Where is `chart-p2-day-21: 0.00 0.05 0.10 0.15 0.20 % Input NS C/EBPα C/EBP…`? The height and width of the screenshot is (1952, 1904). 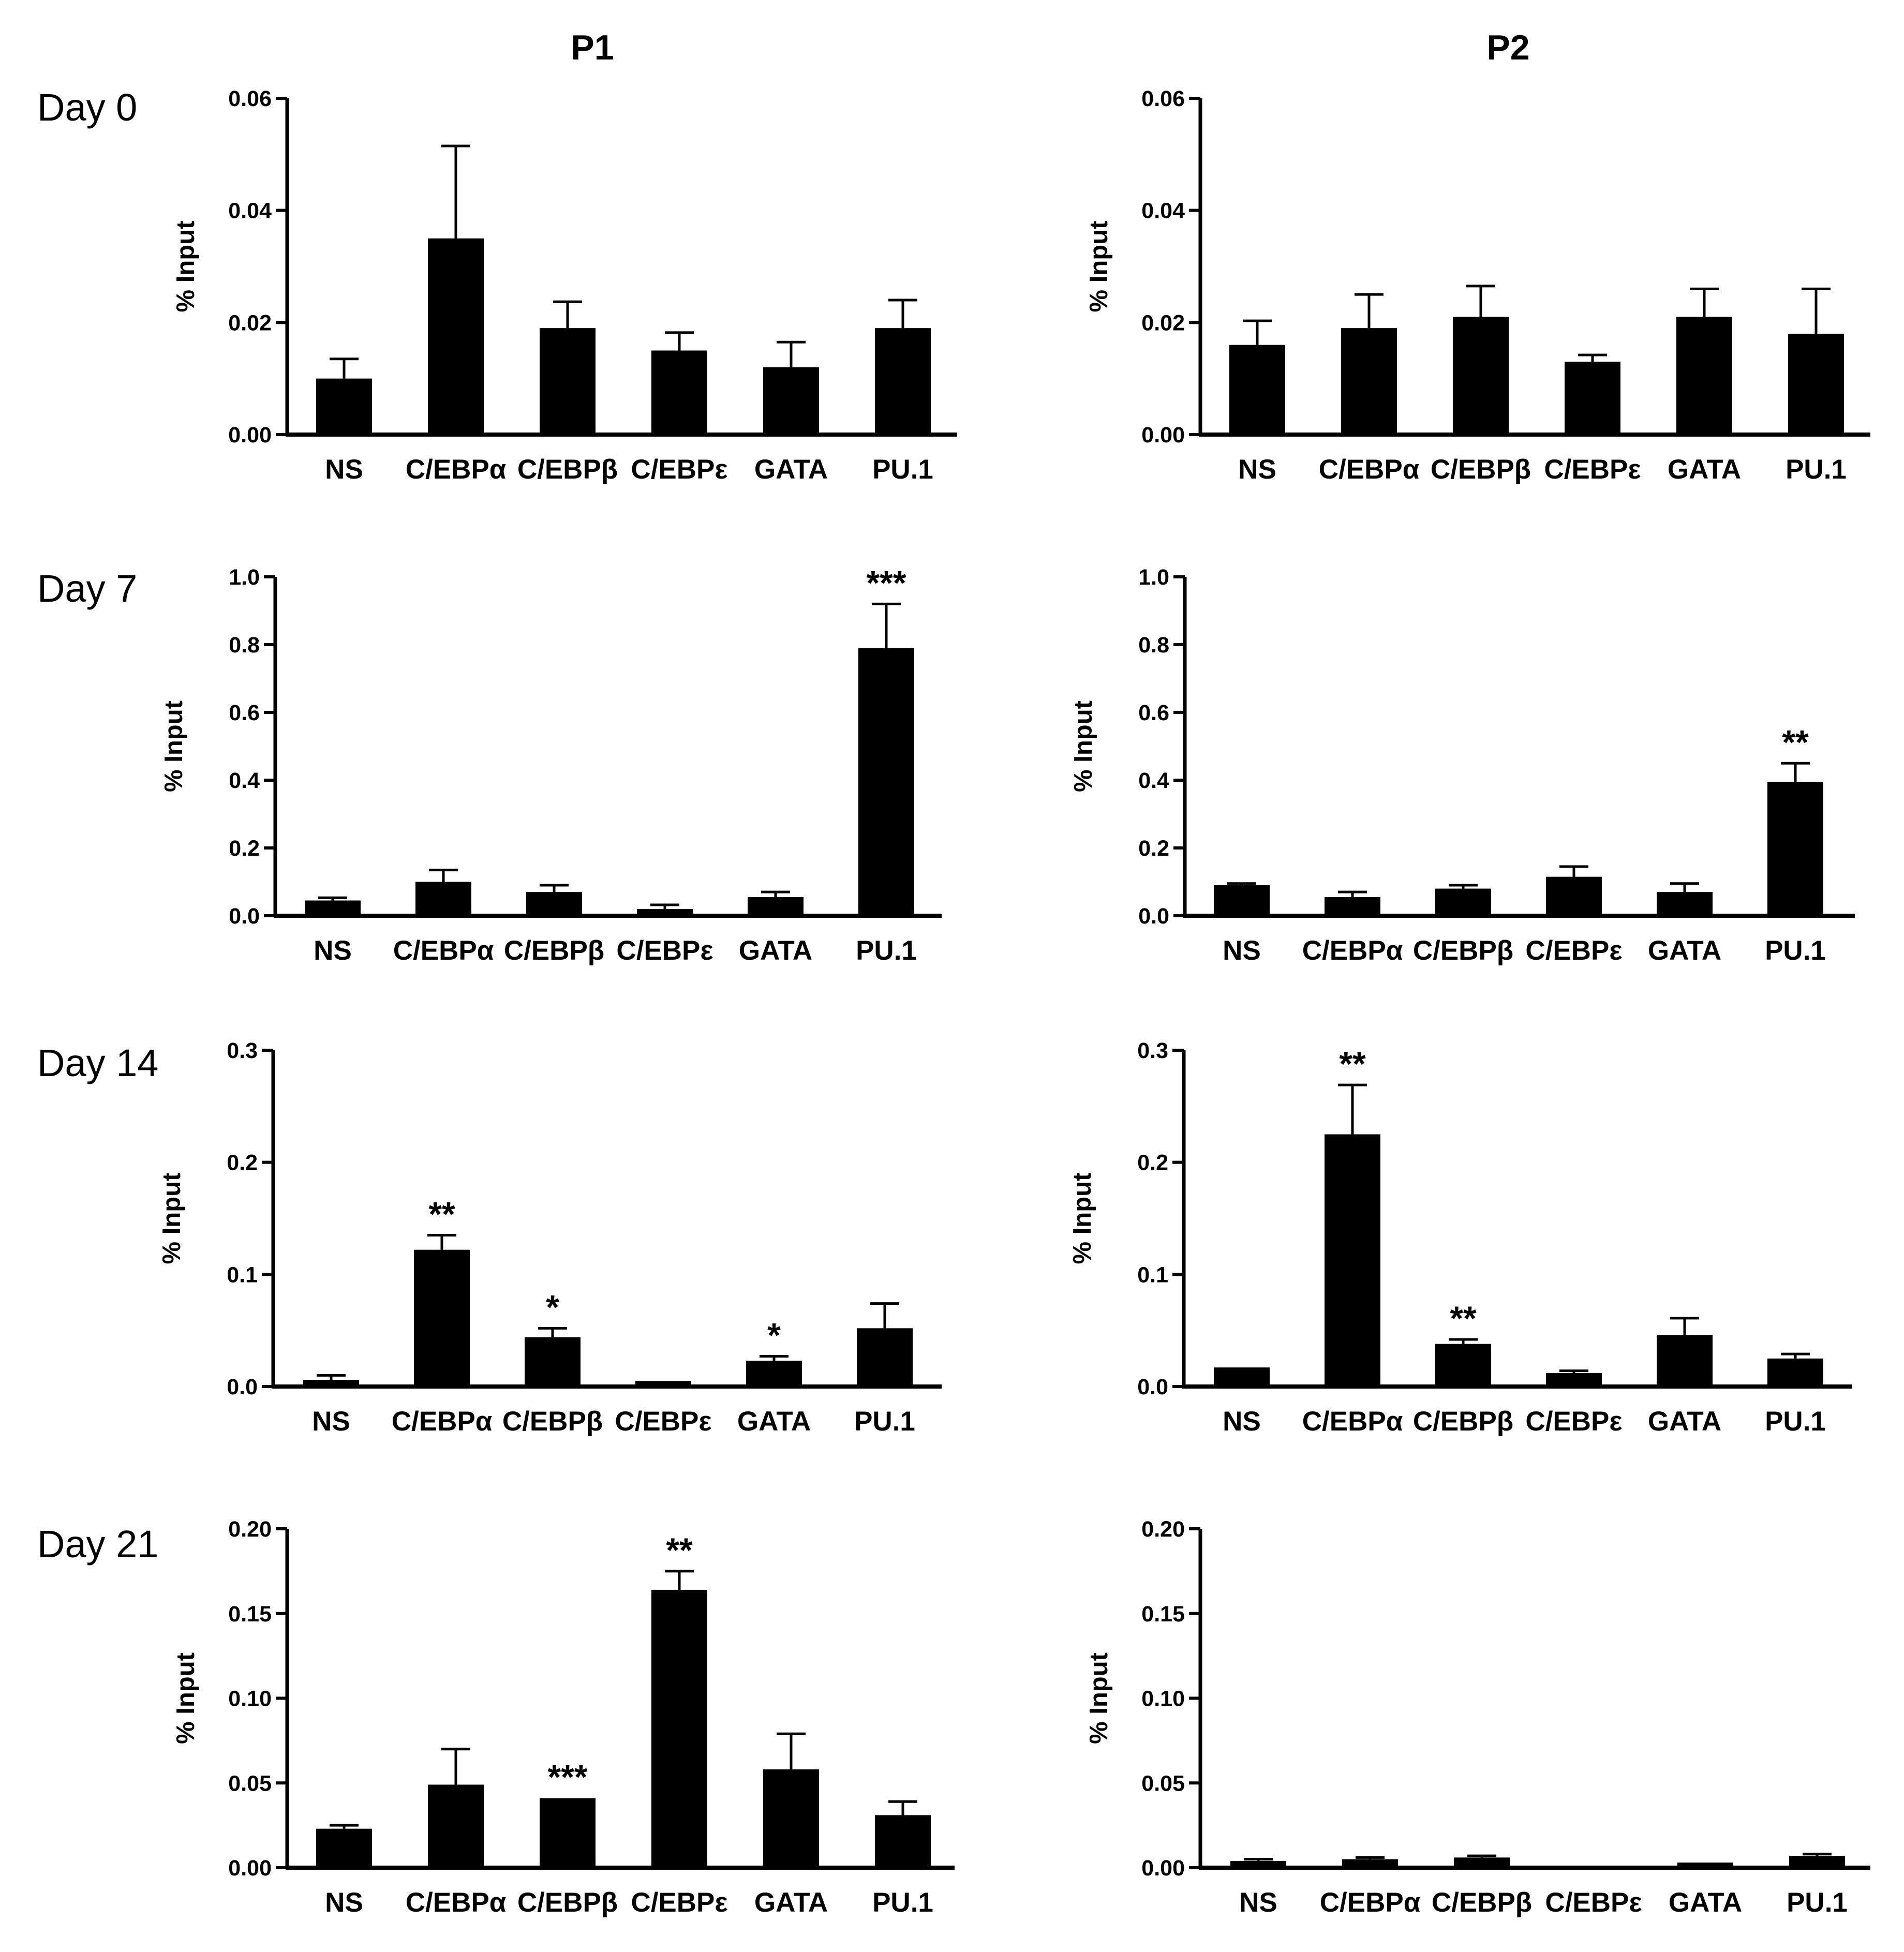 chart-p2-day-21: 0.00 0.05 0.10 0.15 0.20 % Input NS C/EBPα C/EBP… is located at coordinates (1478, 1717).